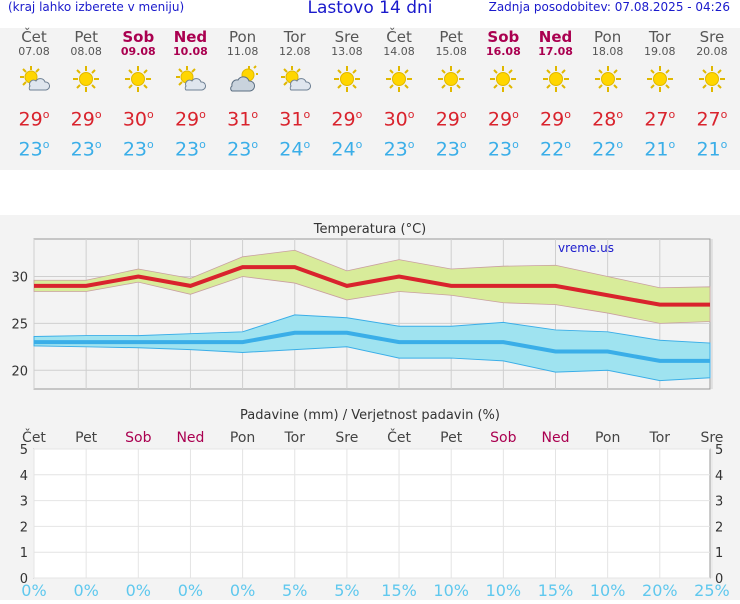 This screenshot has height=604, width=740. What do you see at coordinates (19, 278) in the screenshot?
I see `y-tick-label: 30` at bounding box center [19, 278].